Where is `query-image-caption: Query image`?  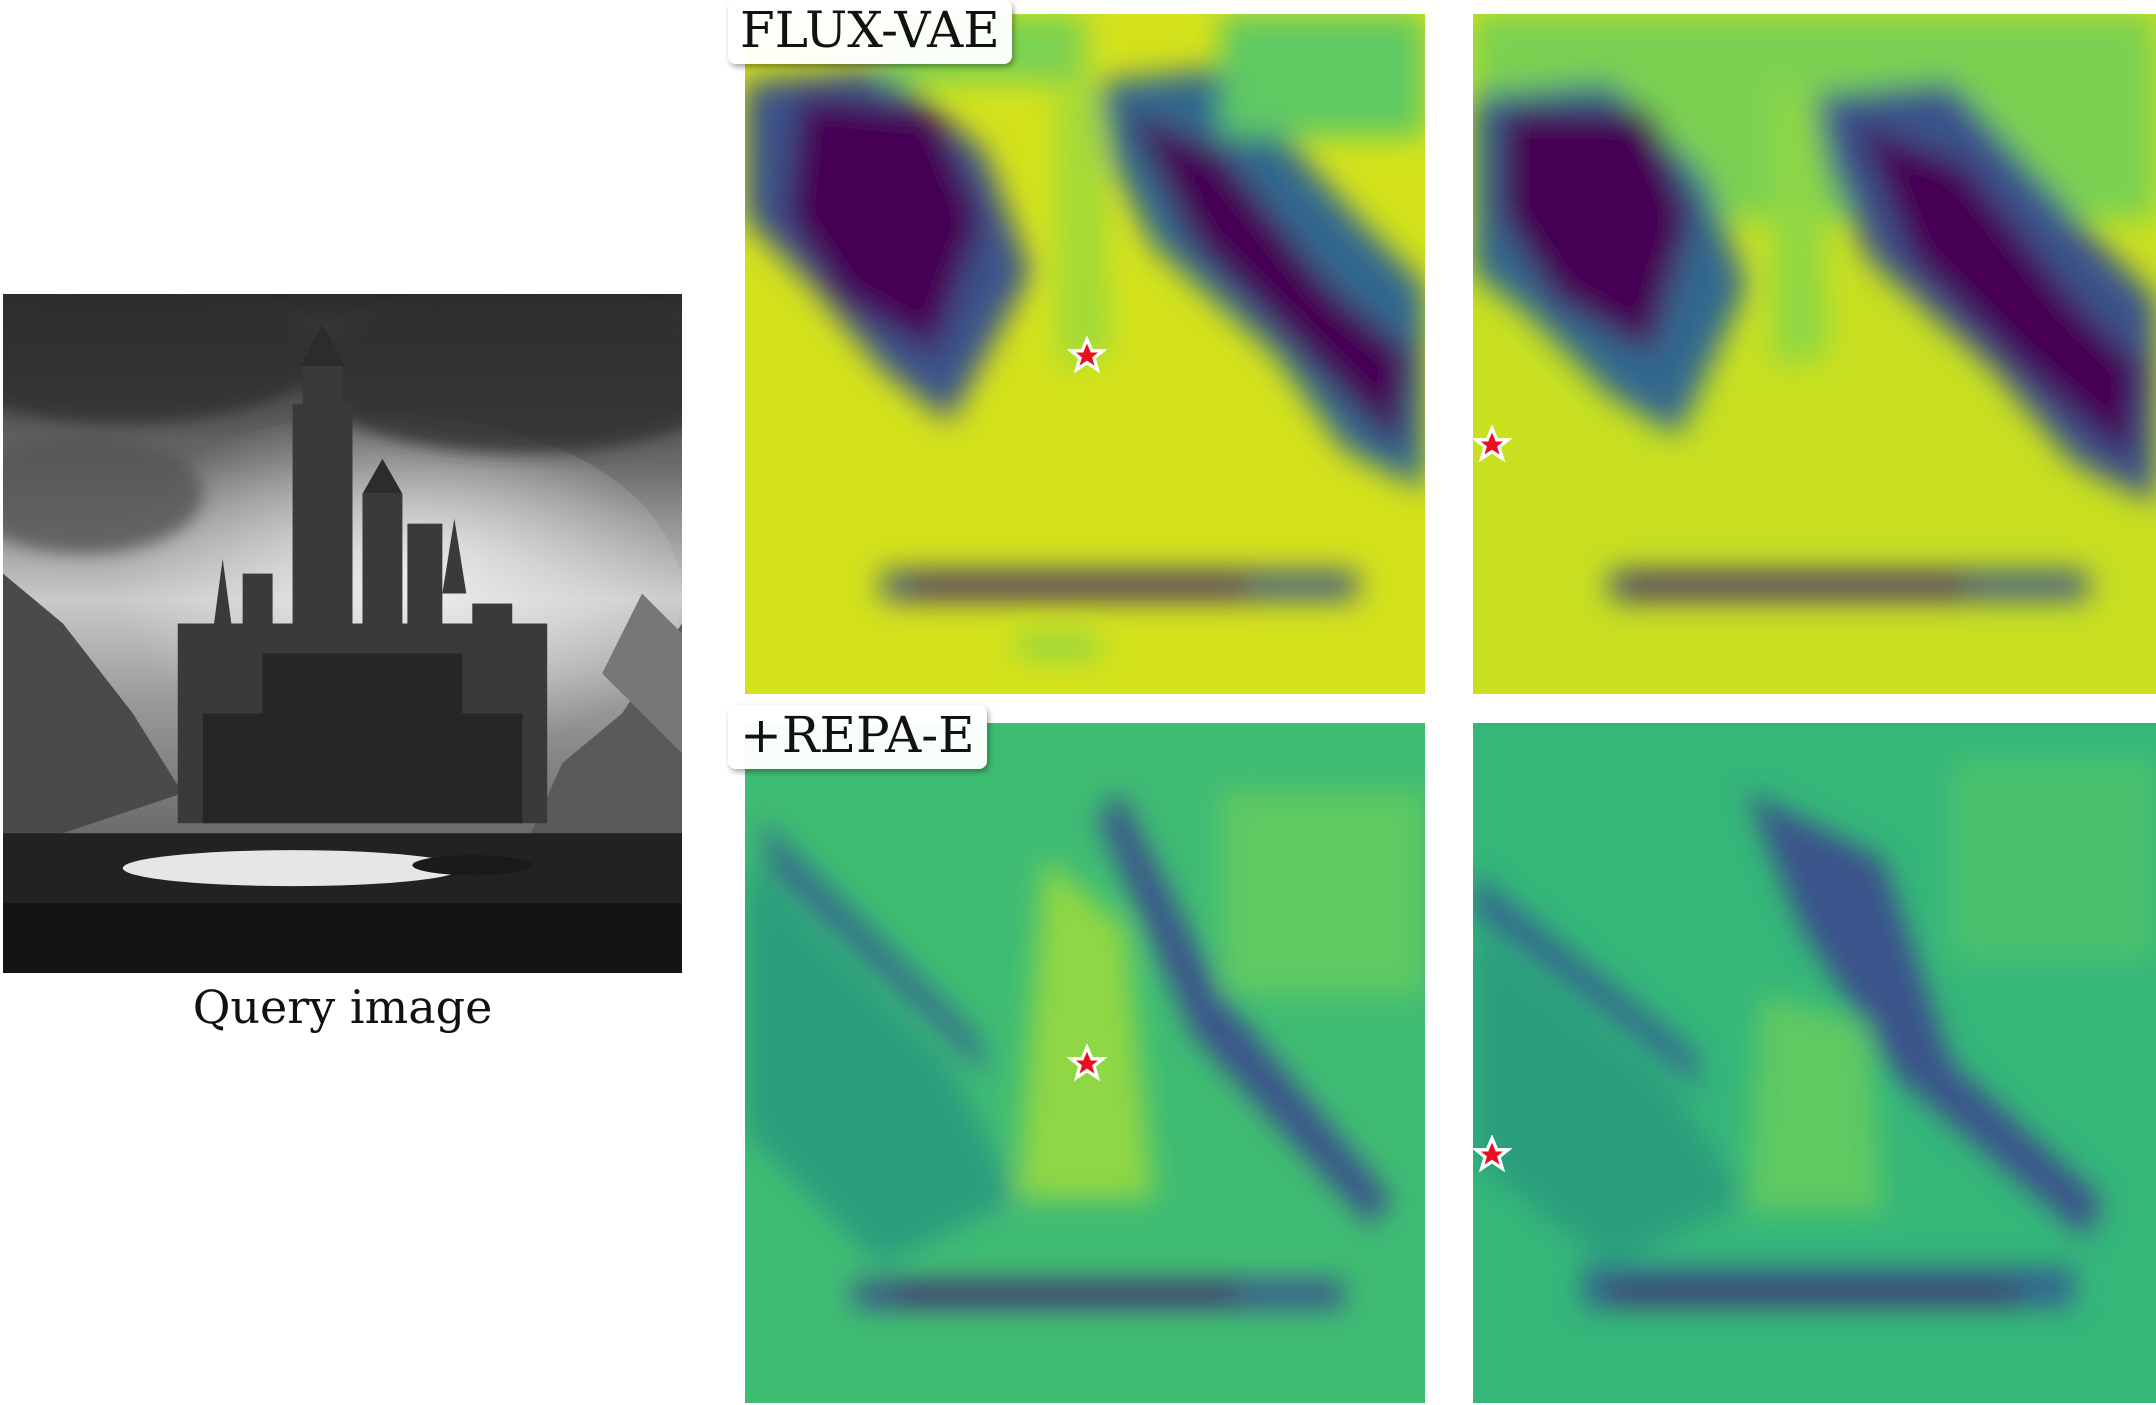
query-image-caption: Query image is located at coordinates (342, 1007).